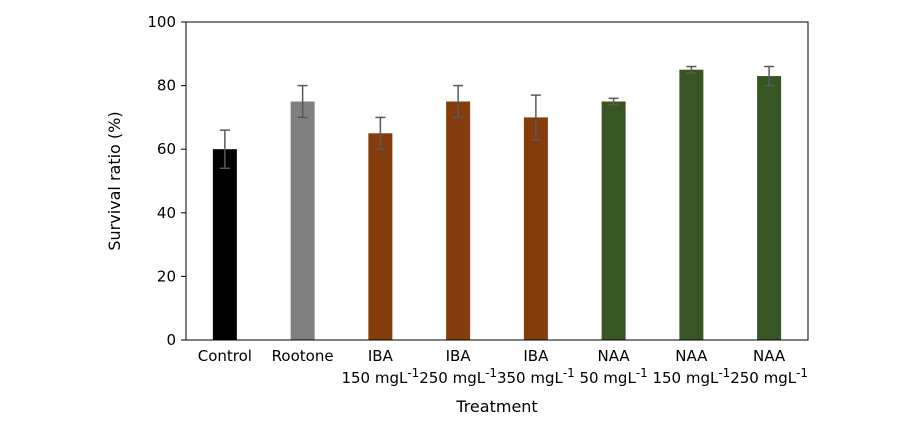 The width and height of the screenshot is (900, 447). What do you see at coordinates (166, 276) in the screenshot?
I see `y-tick-label: 20` at bounding box center [166, 276].